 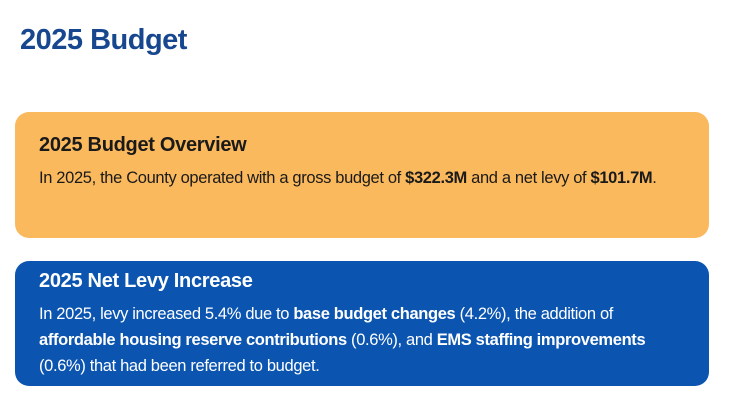 What do you see at coordinates (541, 340) in the screenshot?
I see `levy-item-ems-staffing: EMS staffing improvements` at bounding box center [541, 340].